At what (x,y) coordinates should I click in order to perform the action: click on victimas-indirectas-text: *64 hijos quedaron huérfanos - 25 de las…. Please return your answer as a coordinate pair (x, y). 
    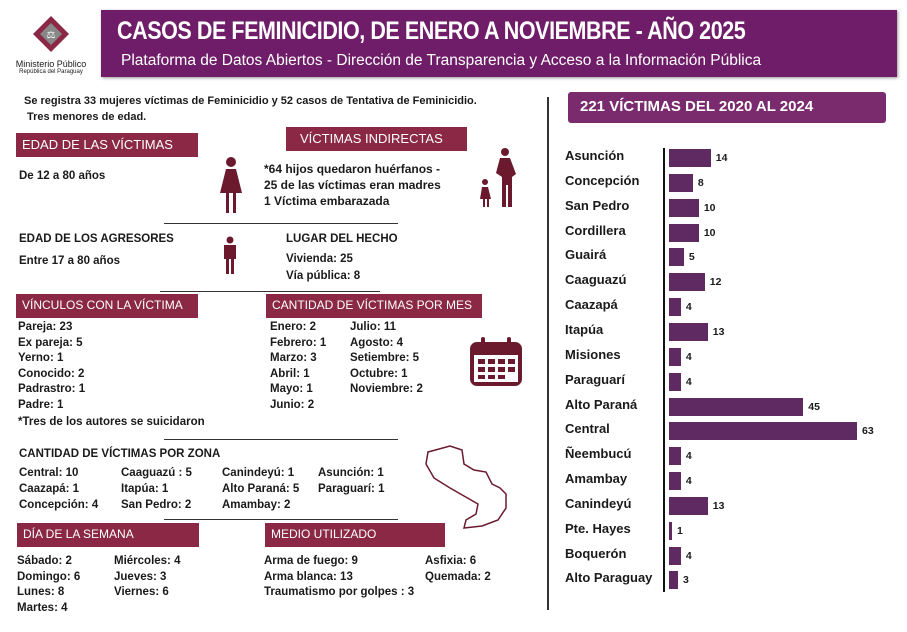
    Looking at the image, I should click on (352, 185).